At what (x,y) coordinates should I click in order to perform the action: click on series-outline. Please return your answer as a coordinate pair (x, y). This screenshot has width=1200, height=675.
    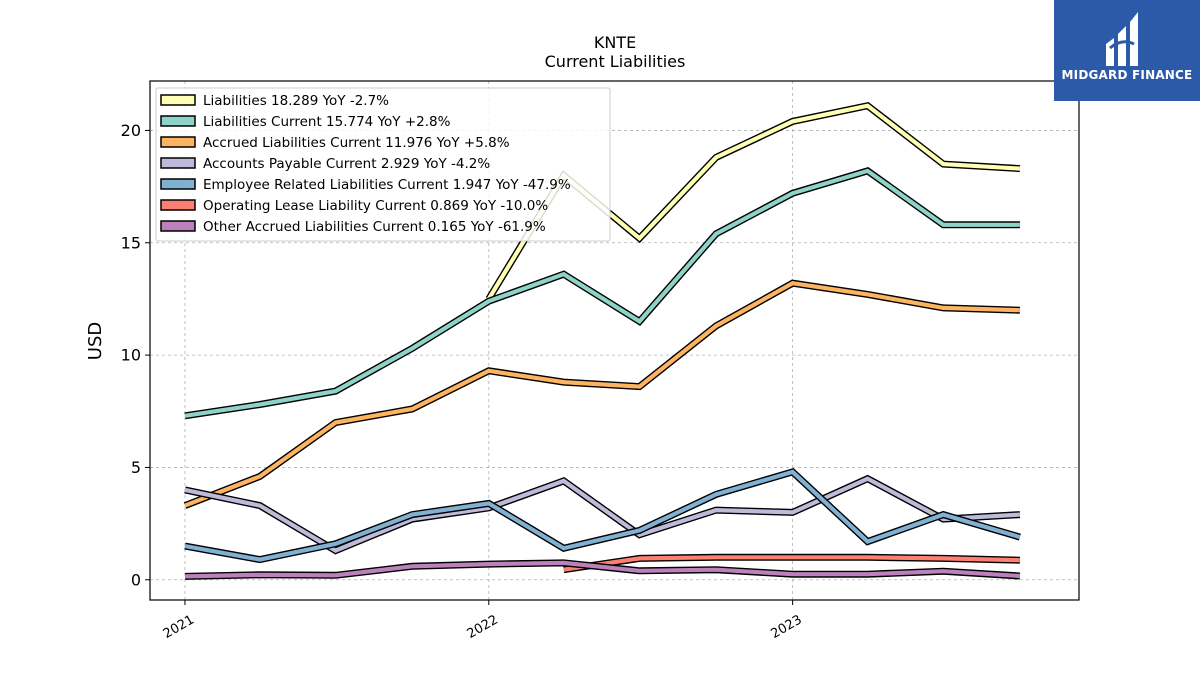
    Looking at the image, I should click on (602, 515).